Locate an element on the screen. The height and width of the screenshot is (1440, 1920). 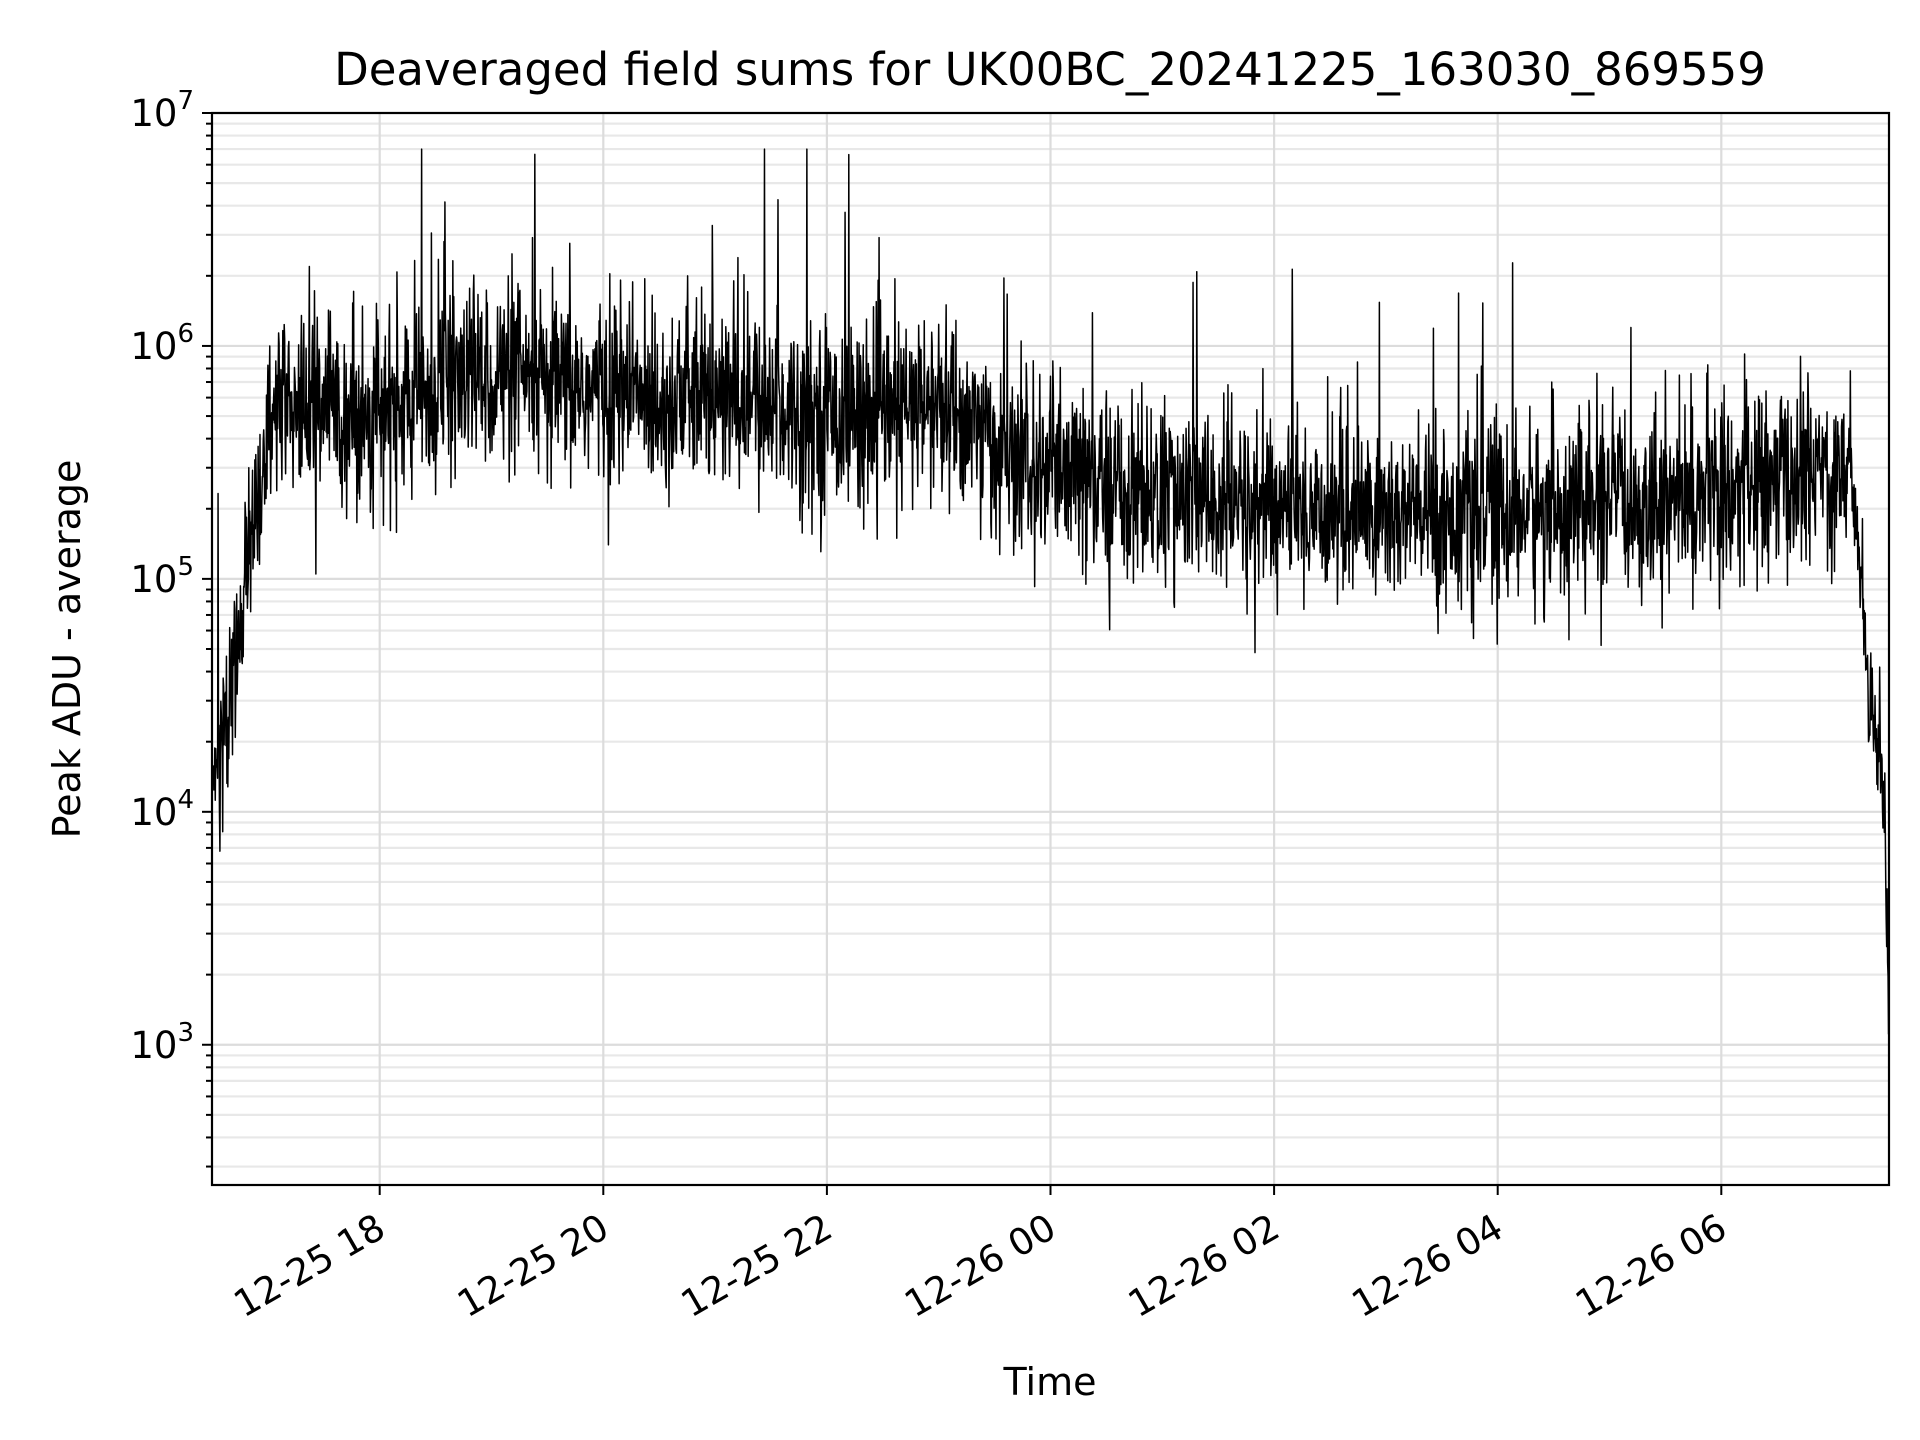
y-tick-label: 10⁵ is located at coordinates (162, 576).